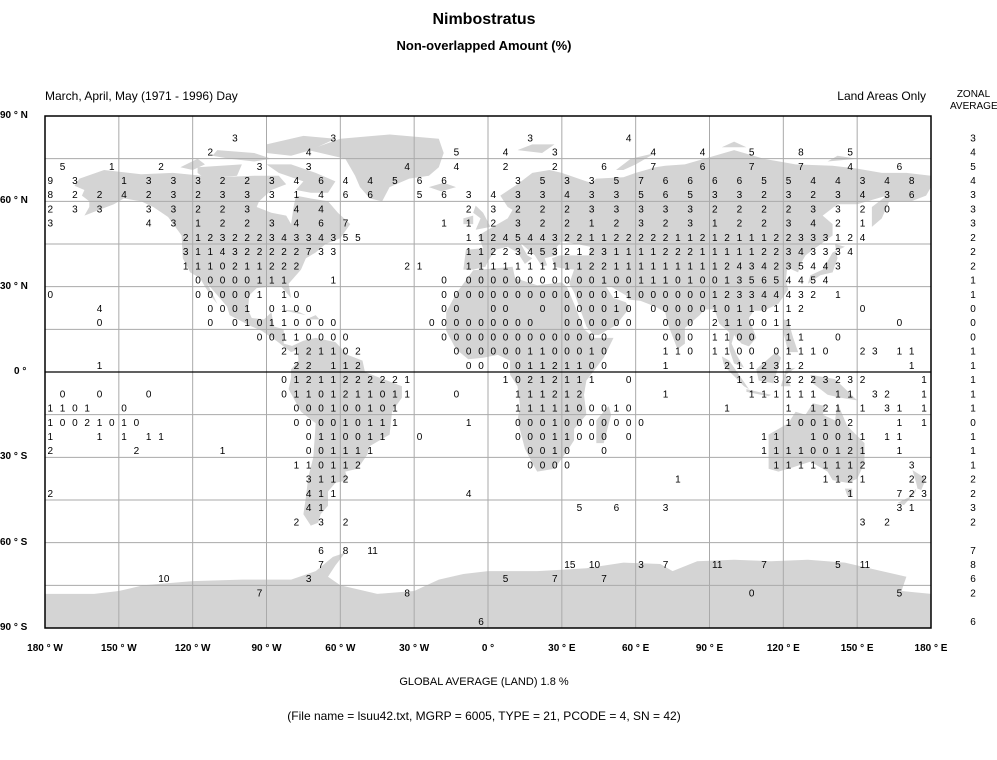  Describe the element at coordinates (484, 19) in the screenshot. I see `map-title: Nimbostratus` at that location.